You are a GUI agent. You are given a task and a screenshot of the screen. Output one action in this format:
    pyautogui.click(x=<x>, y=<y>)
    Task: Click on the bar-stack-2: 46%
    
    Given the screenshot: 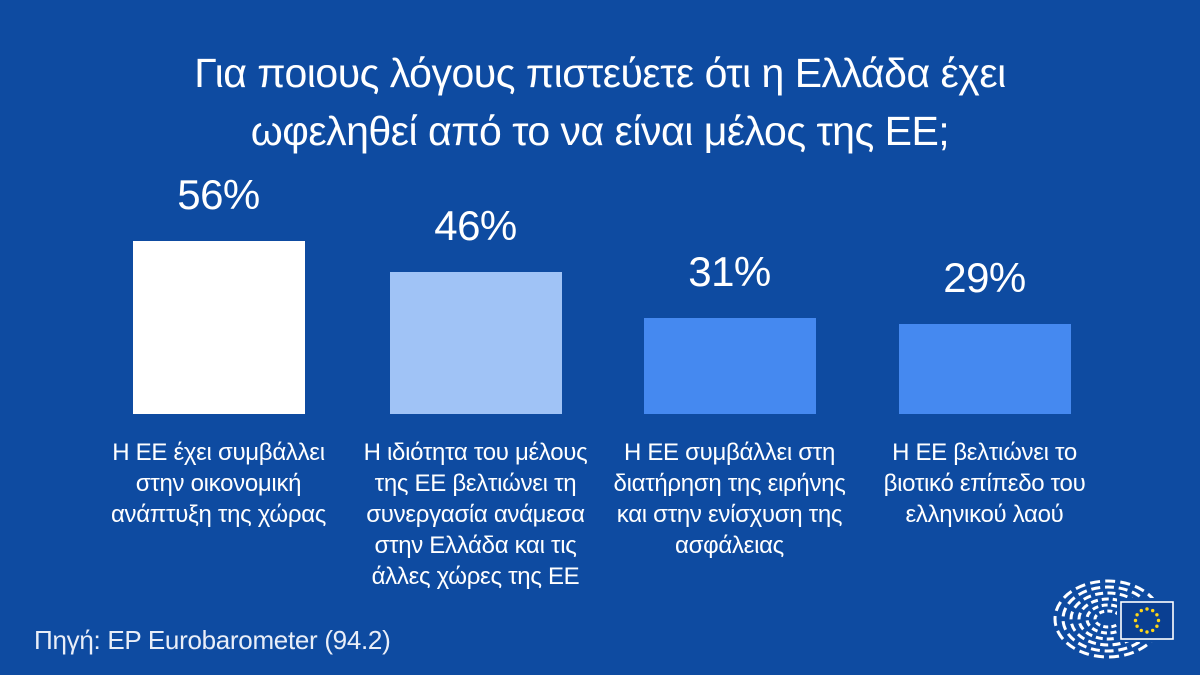 What is the action you would take?
    pyautogui.click(x=475, y=207)
    